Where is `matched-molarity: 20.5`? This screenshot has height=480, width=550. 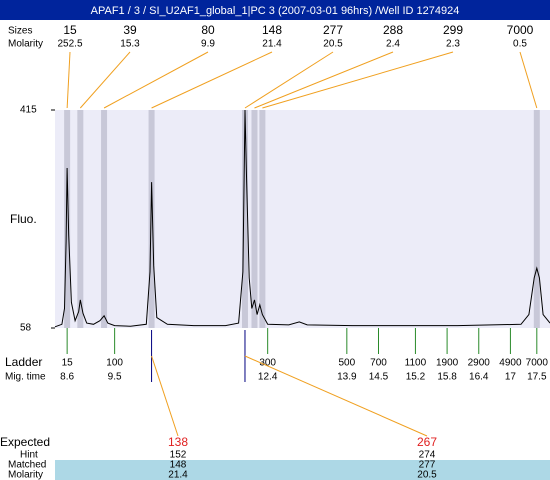 matched-molarity: 20.5 is located at coordinates (427, 475).